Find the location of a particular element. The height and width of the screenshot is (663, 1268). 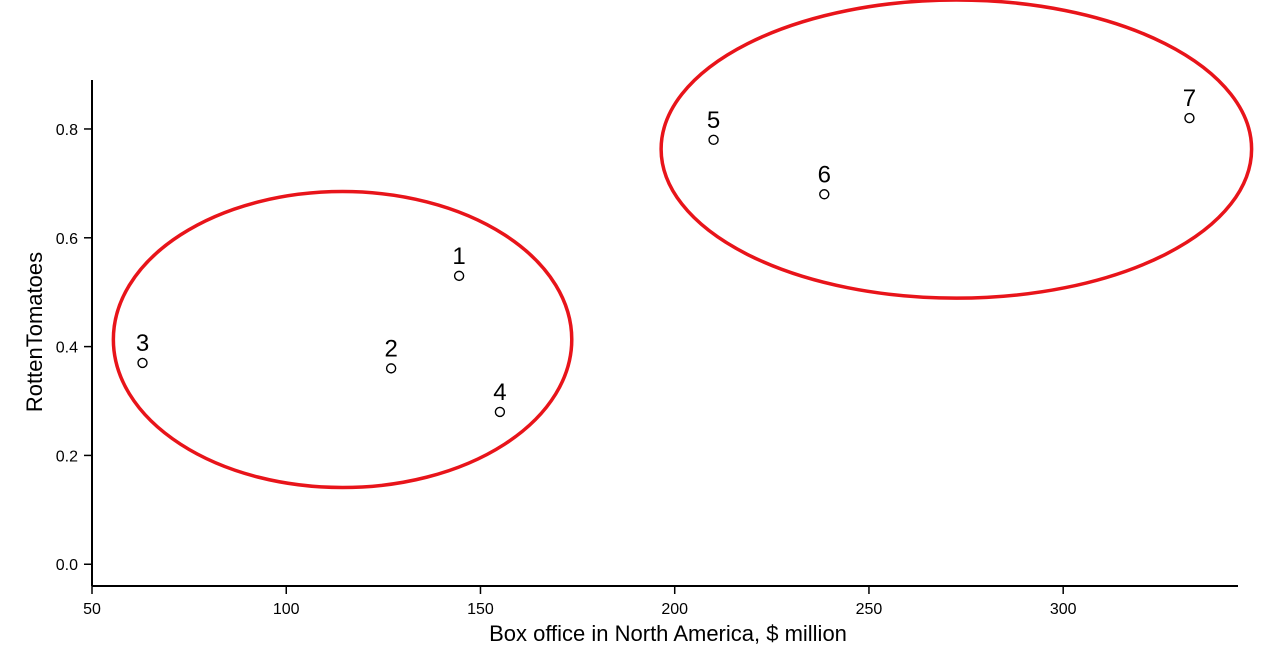

point-label-4: 4 is located at coordinates (499, 392).